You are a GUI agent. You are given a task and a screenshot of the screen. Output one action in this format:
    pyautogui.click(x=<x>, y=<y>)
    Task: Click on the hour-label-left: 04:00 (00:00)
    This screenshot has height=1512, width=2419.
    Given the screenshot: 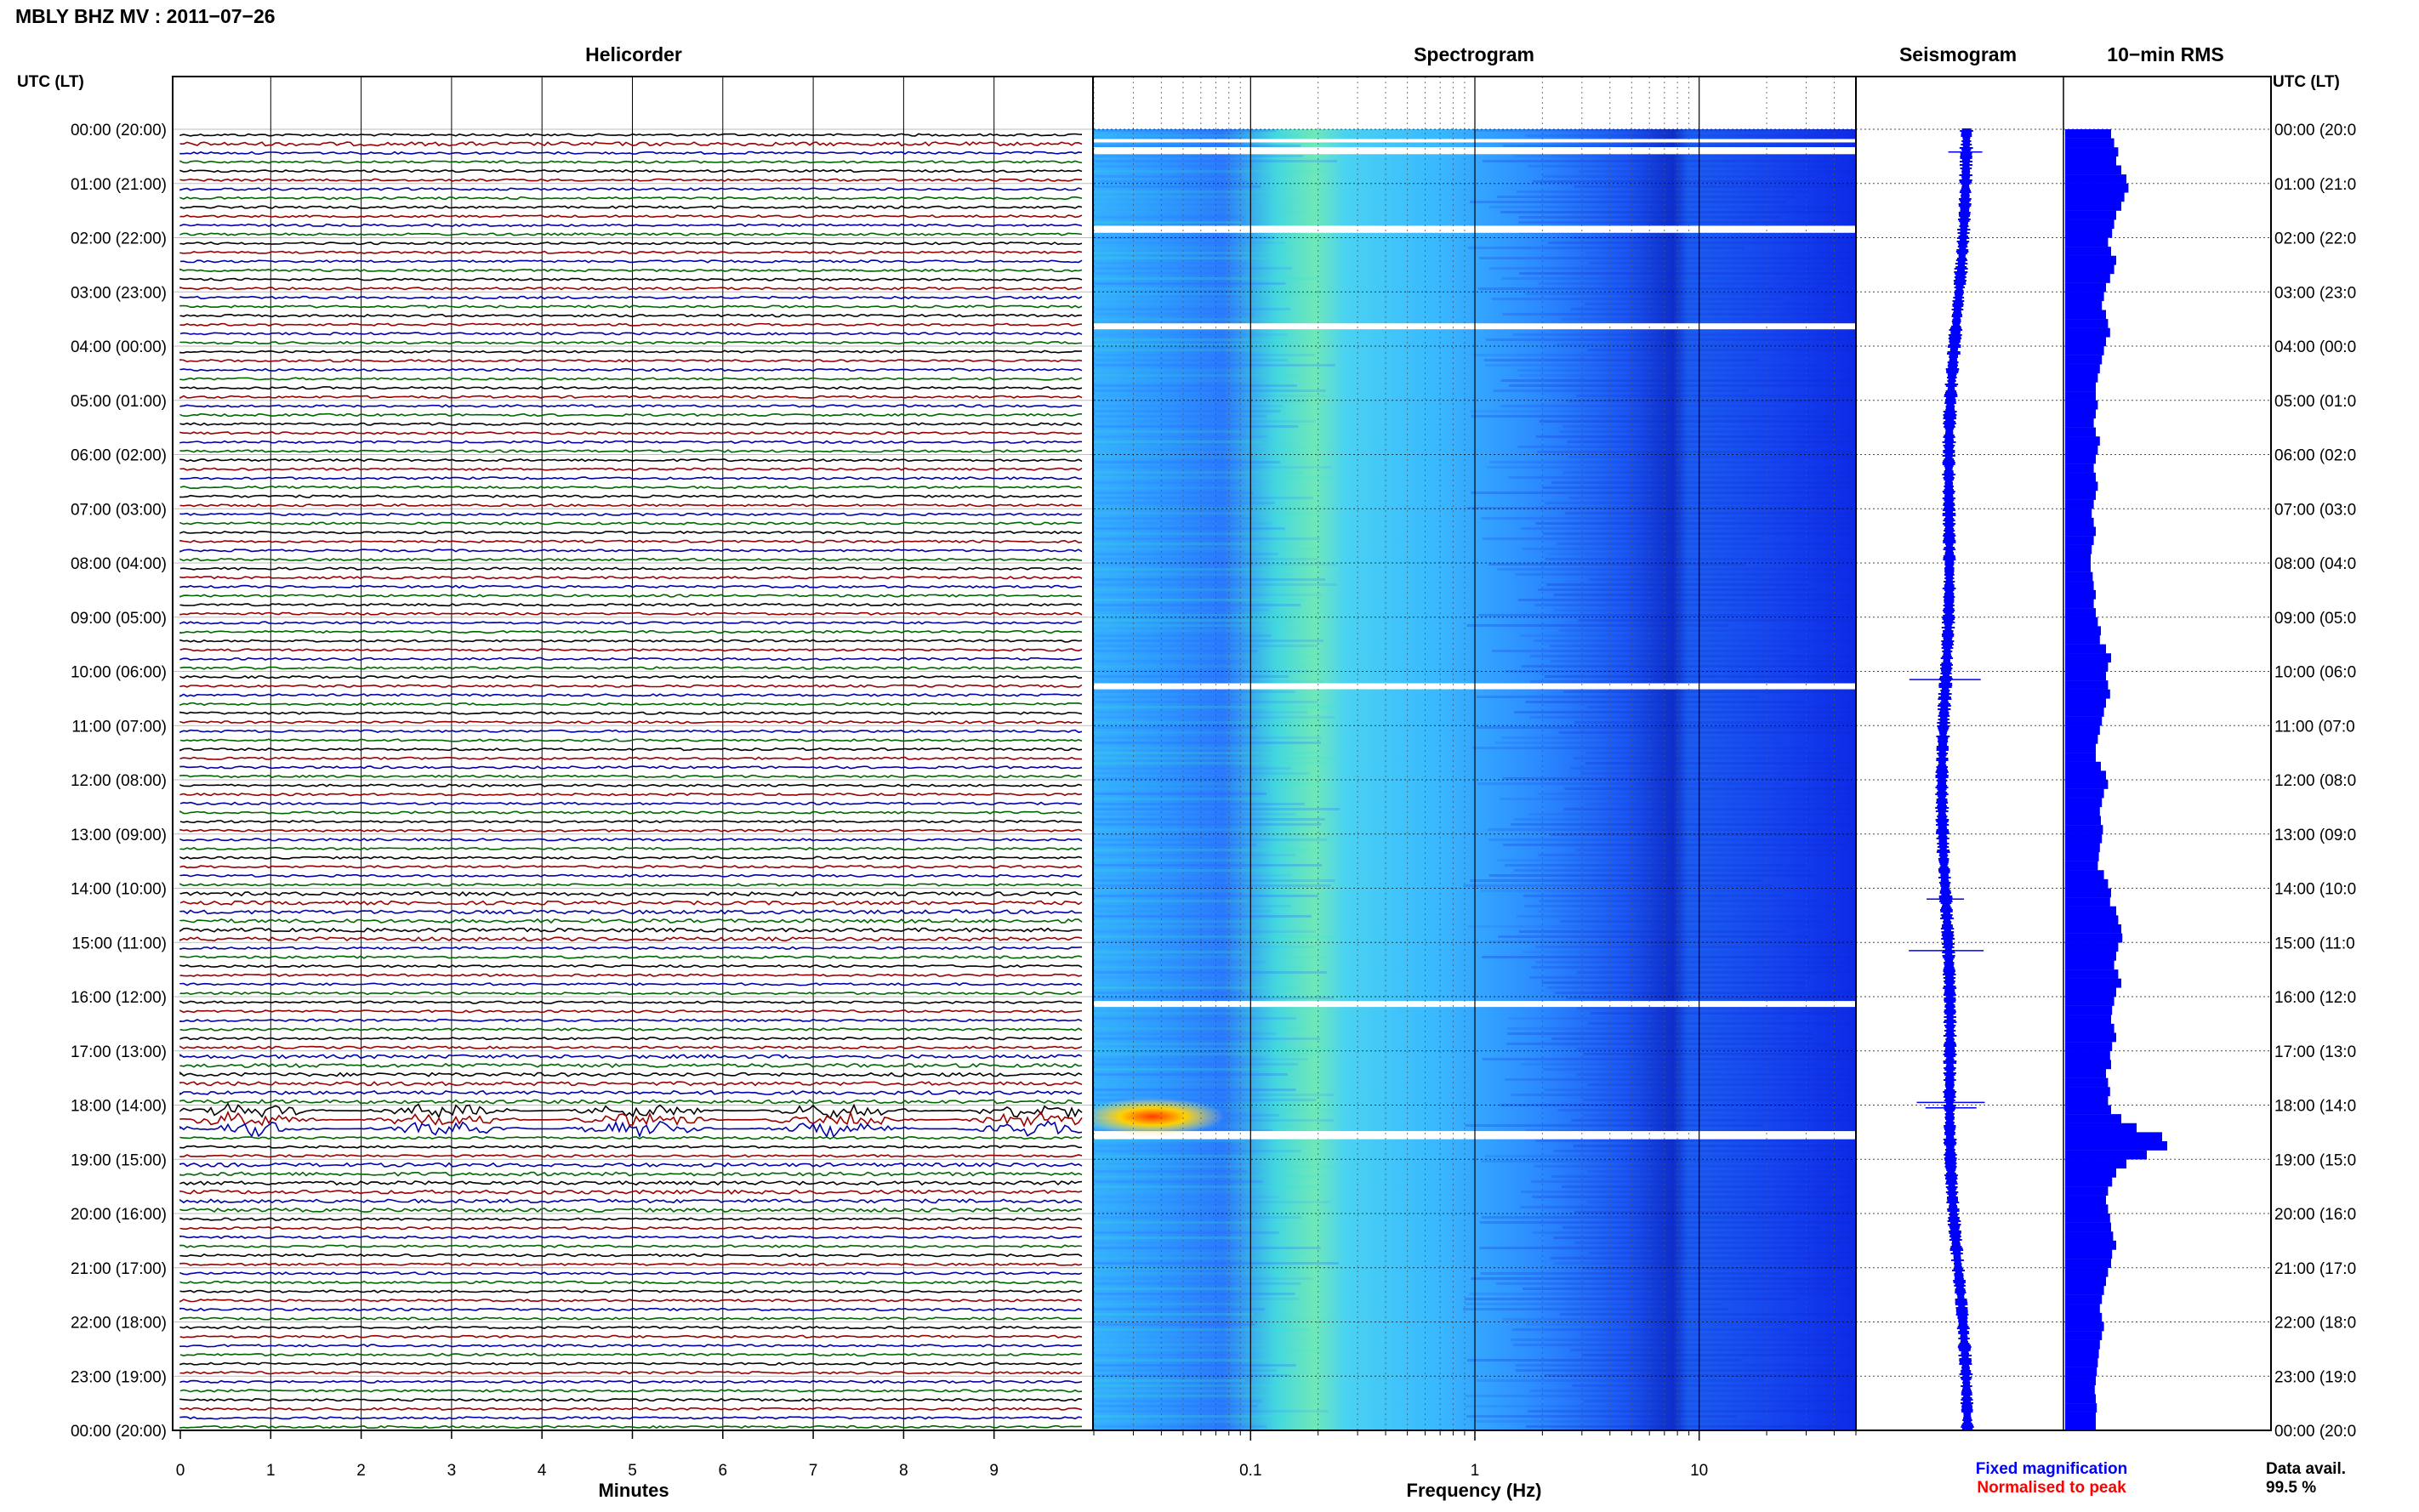 What is the action you would take?
    pyautogui.click(x=119, y=347)
    